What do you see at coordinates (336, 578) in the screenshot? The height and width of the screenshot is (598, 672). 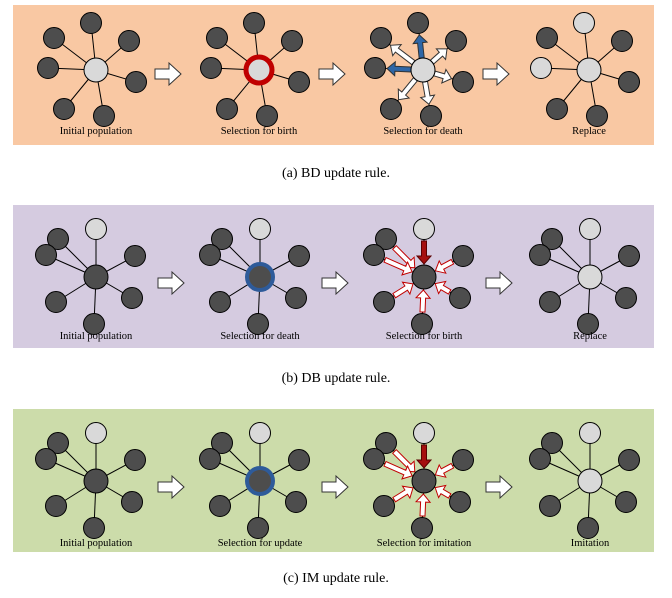 I see `im-caption: (c) IM update rule.` at bounding box center [336, 578].